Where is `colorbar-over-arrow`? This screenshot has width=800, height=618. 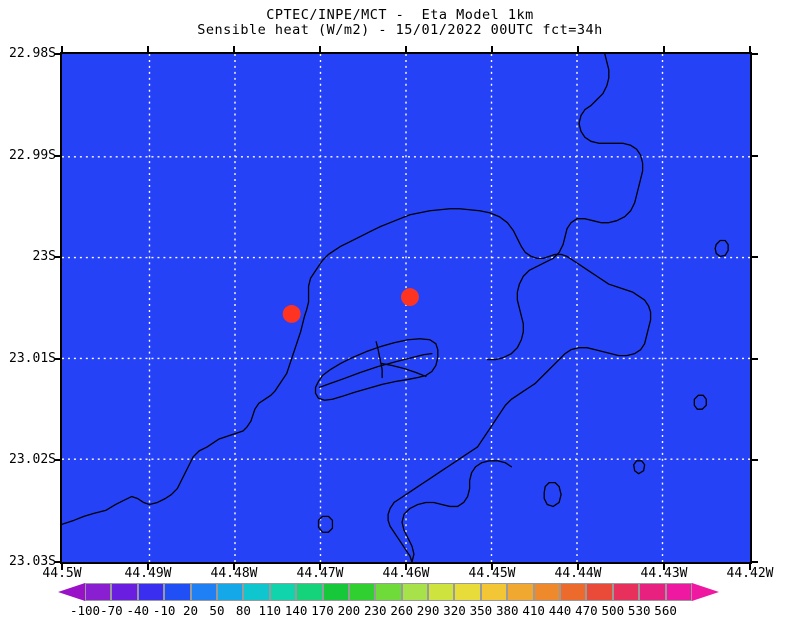 colorbar-over-arrow is located at coordinates (705, 592).